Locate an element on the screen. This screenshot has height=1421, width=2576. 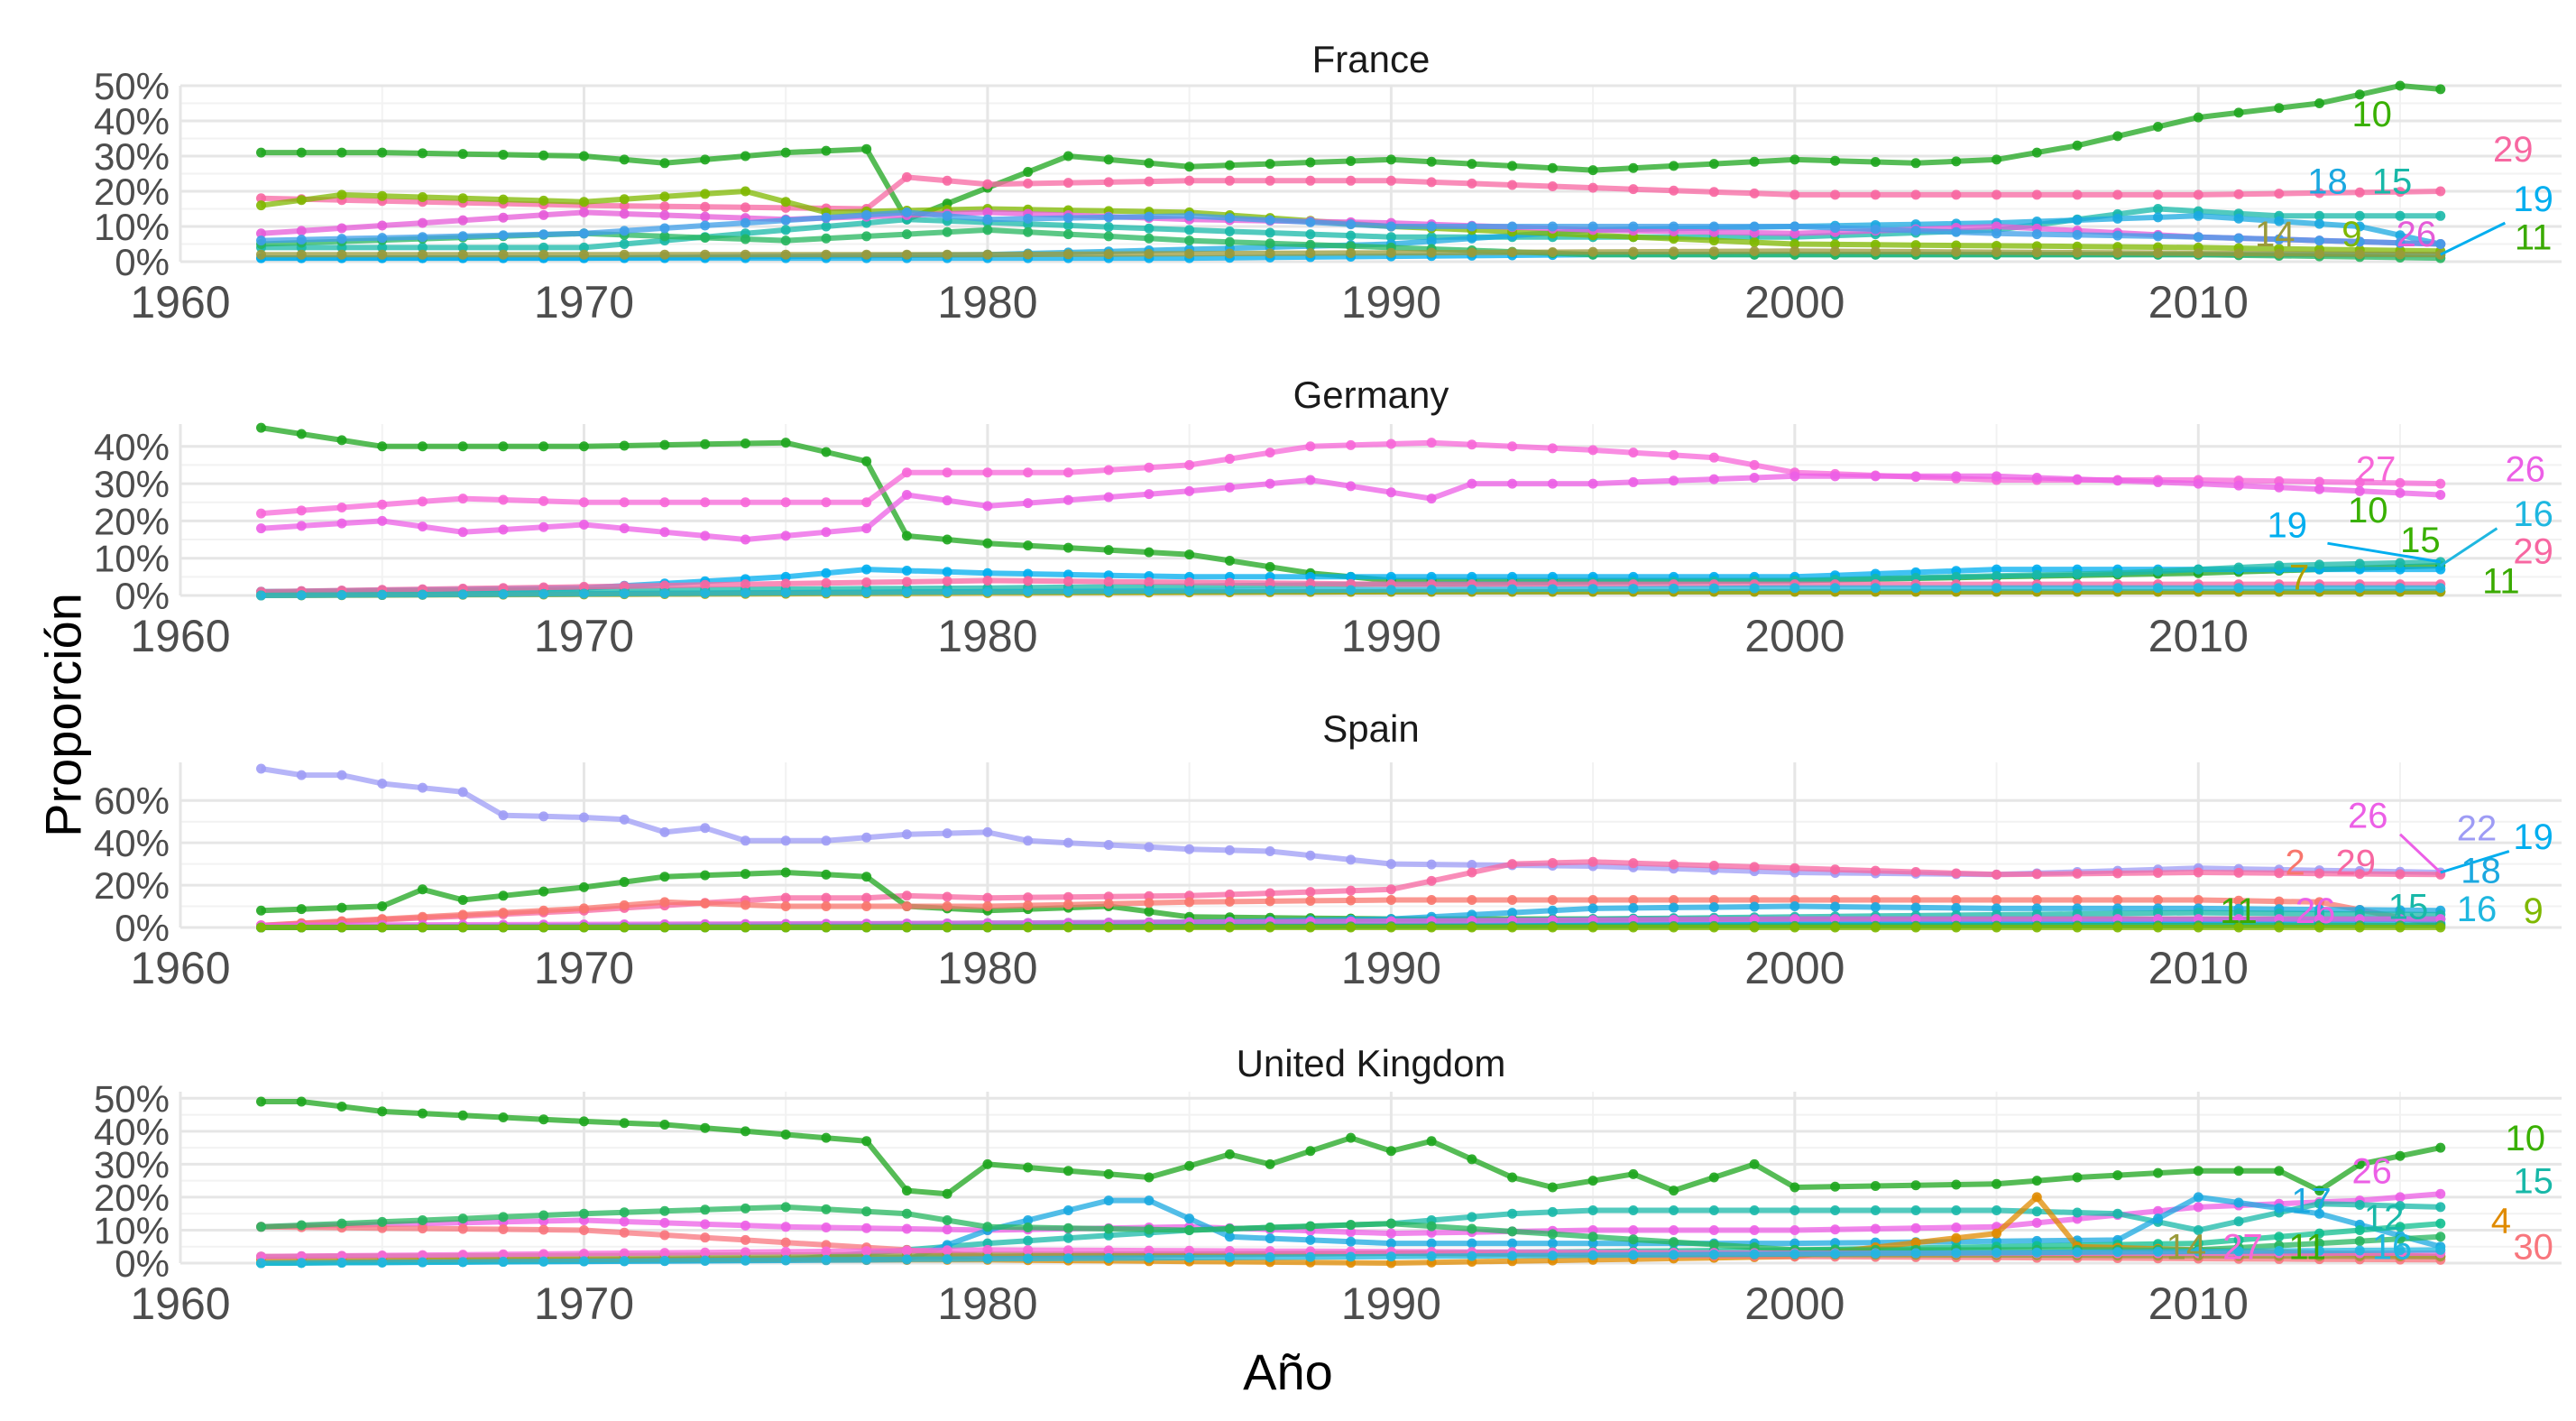
x-tick-label: 1970 is located at coordinates (584, 1304).